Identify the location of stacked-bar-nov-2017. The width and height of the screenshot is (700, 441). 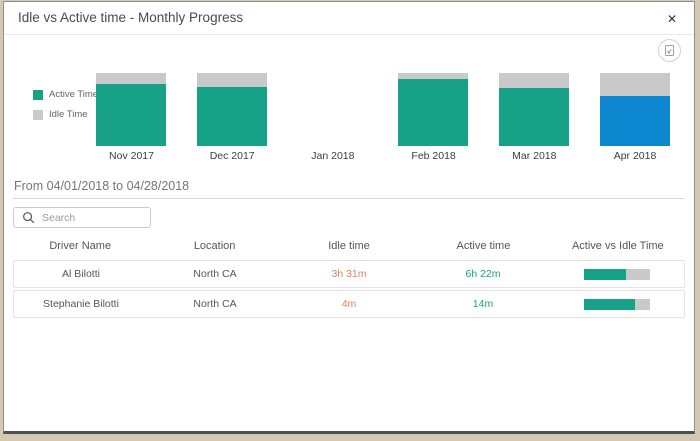
(131, 109).